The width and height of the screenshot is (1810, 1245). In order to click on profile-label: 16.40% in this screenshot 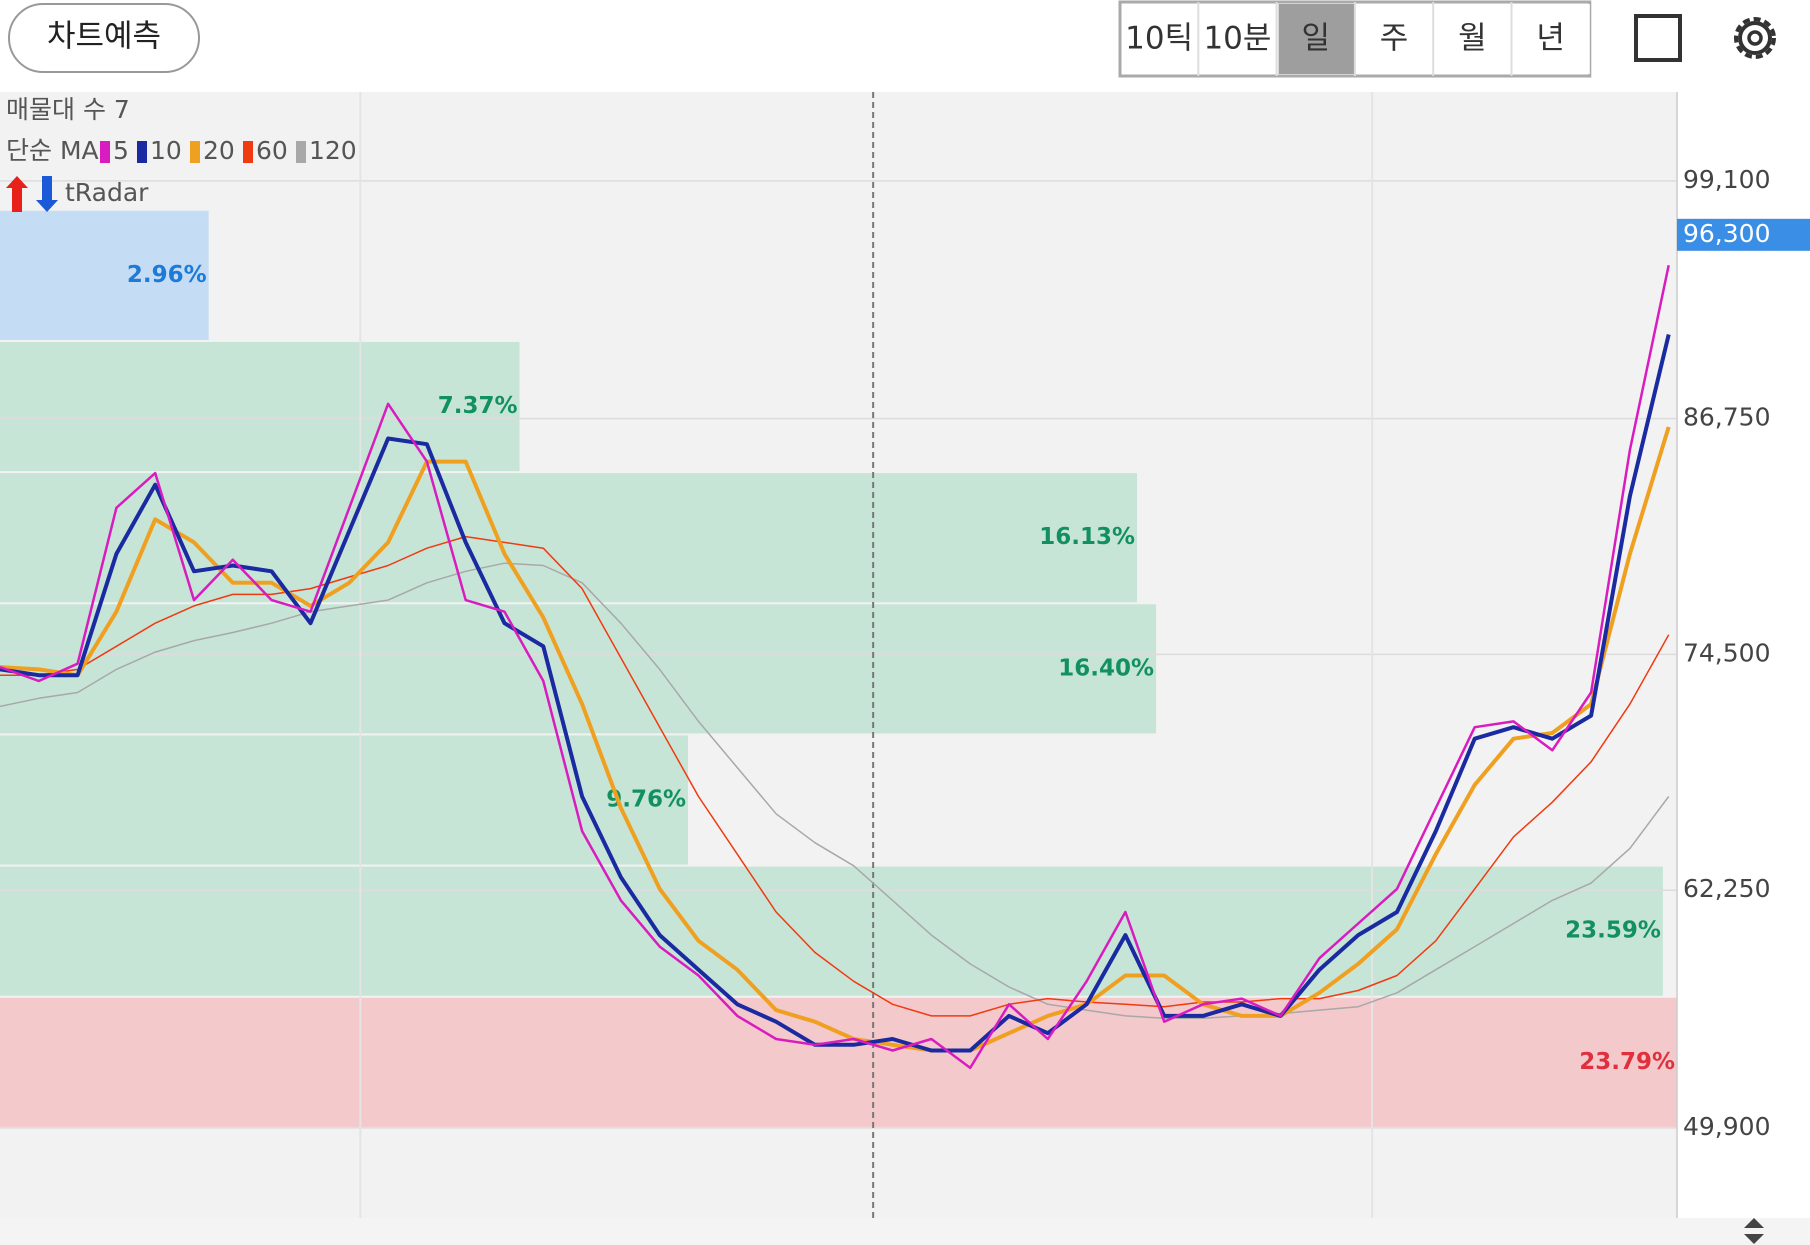, I will do `click(1106, 668)`.